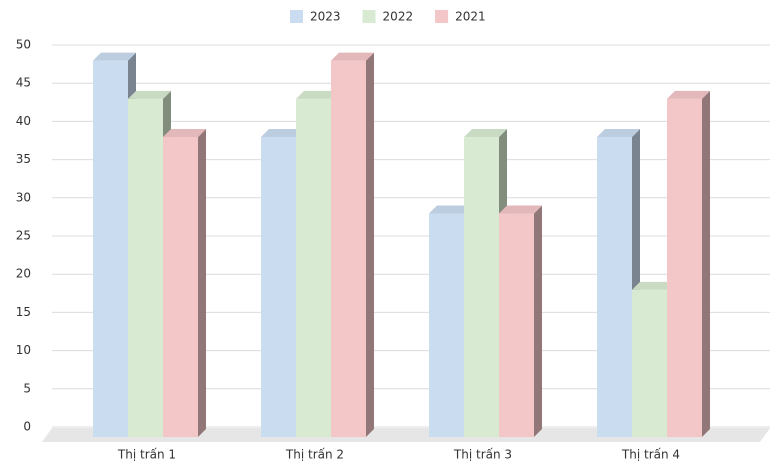  Describe the element at coordinates (398, 17) in the screenshot. I see `legend-label: 2022` at that location.